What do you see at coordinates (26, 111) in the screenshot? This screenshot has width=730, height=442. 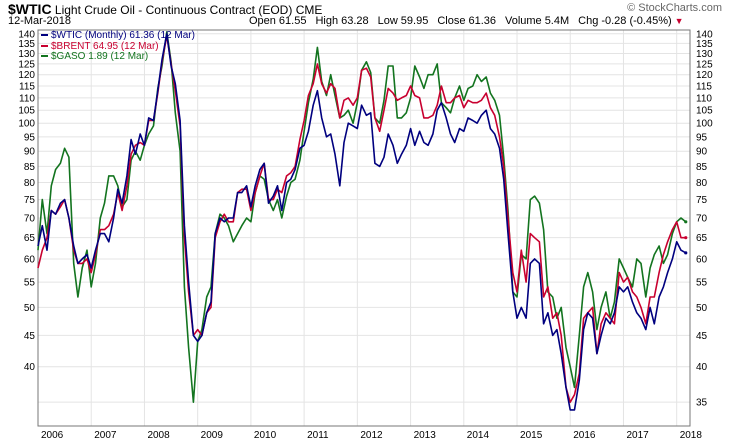 I see `y-tick-label-left: 105` at bounding box center [26, 111].